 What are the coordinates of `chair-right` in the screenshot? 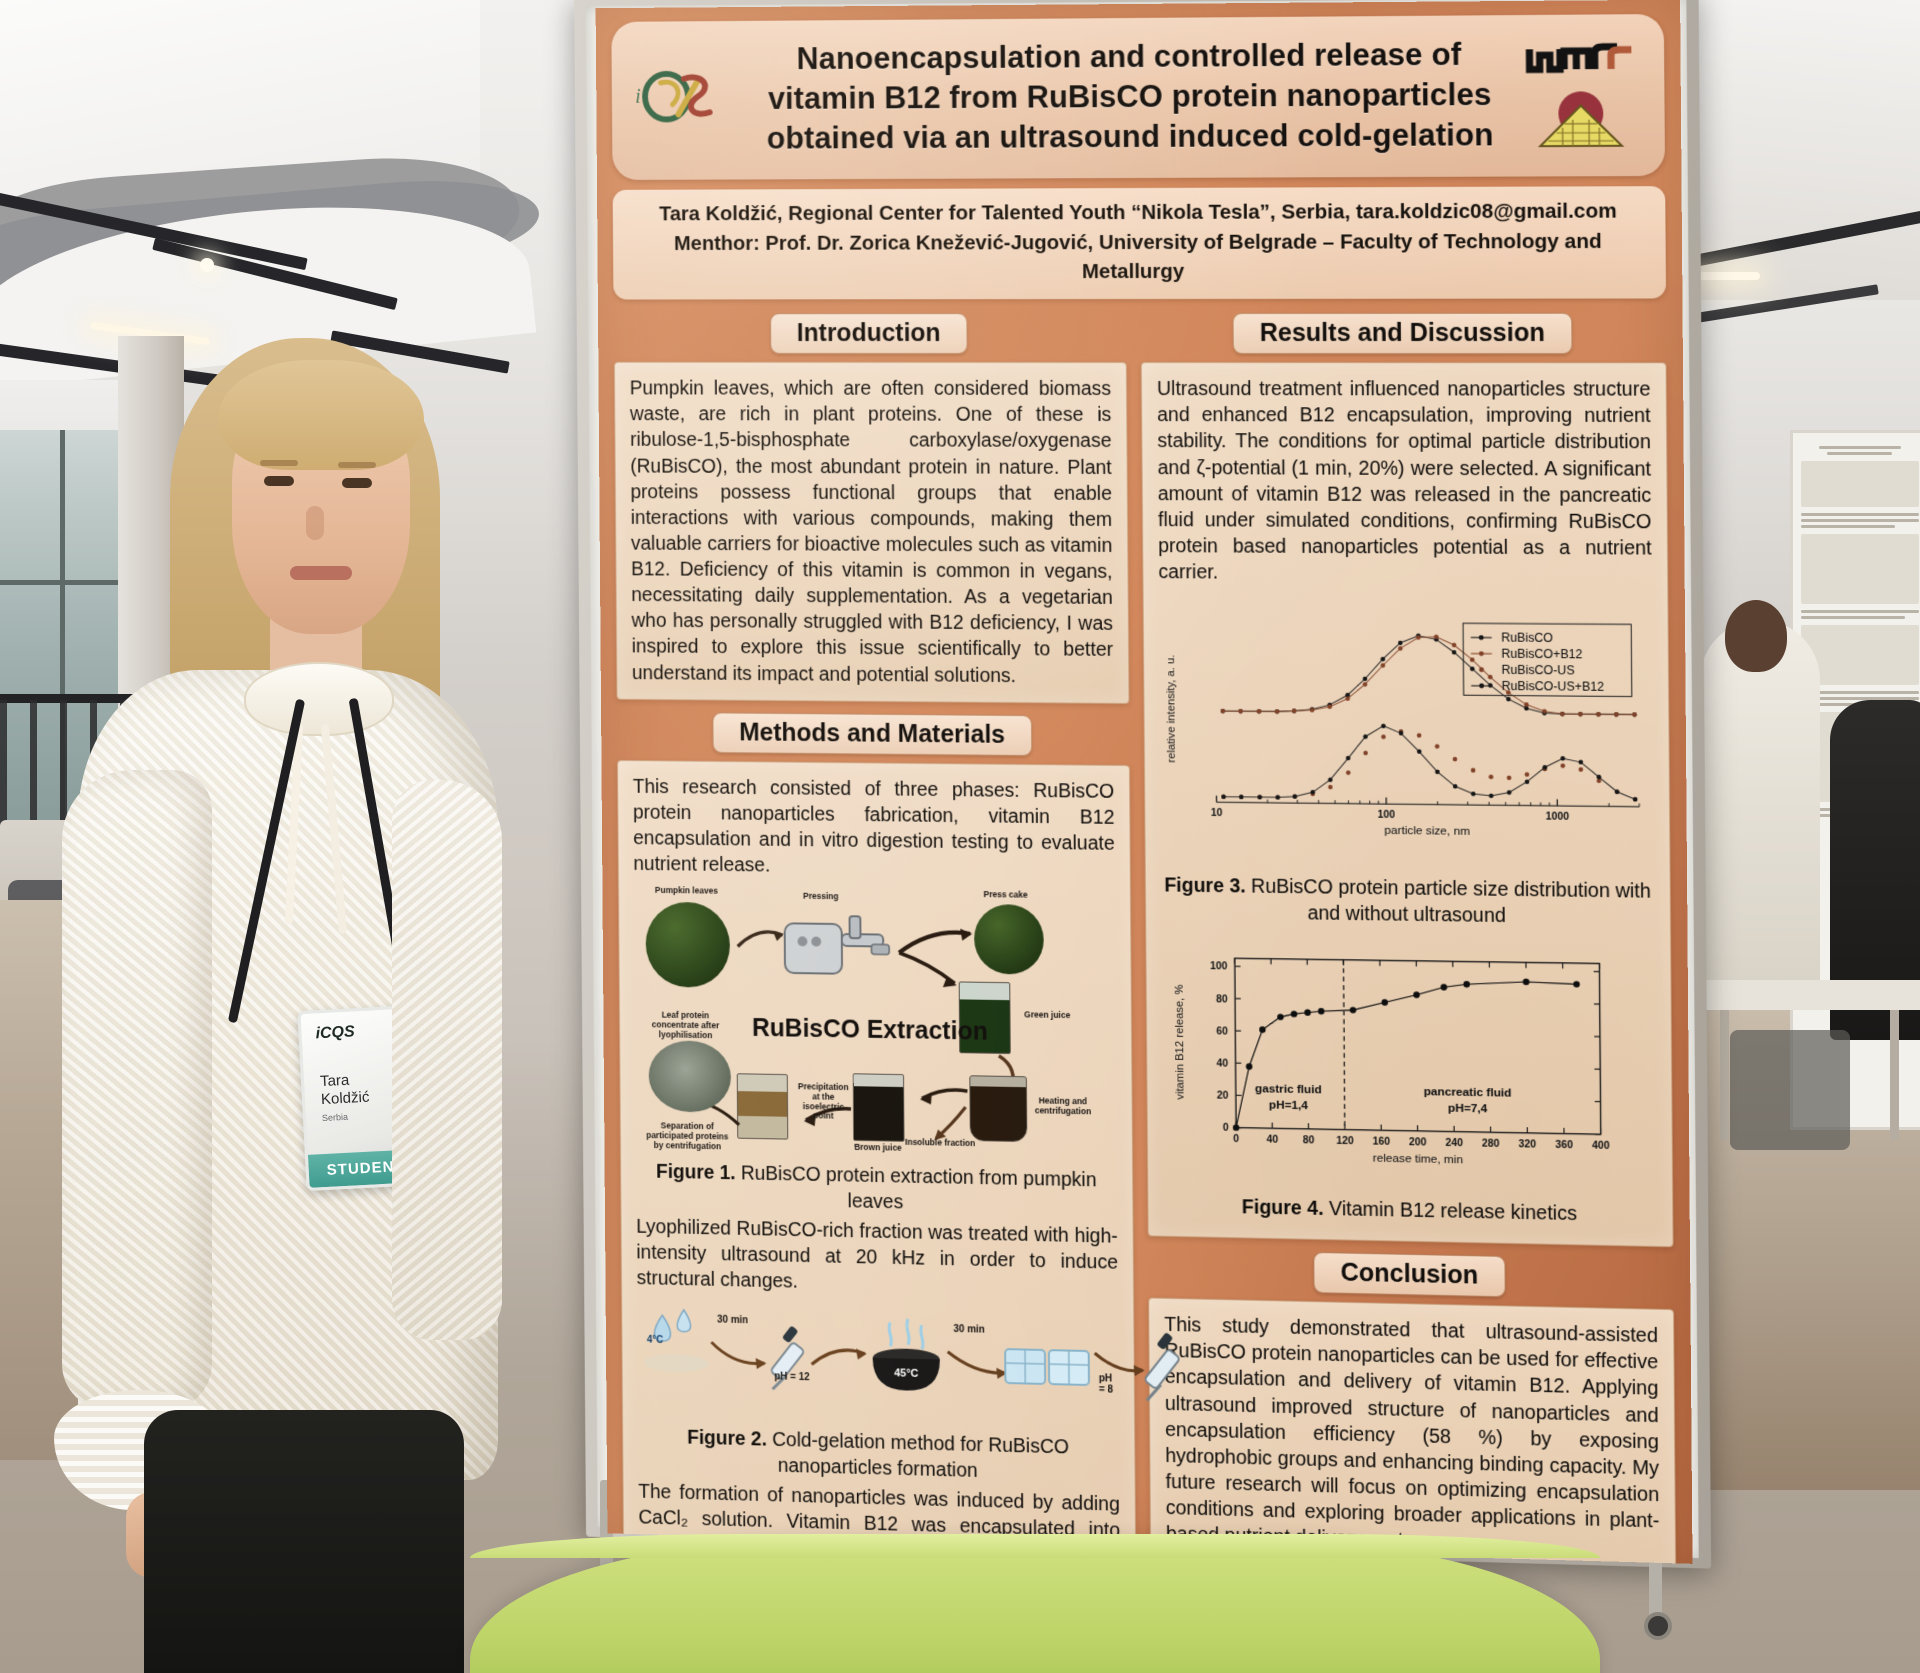 It's located at (1790, 1090).